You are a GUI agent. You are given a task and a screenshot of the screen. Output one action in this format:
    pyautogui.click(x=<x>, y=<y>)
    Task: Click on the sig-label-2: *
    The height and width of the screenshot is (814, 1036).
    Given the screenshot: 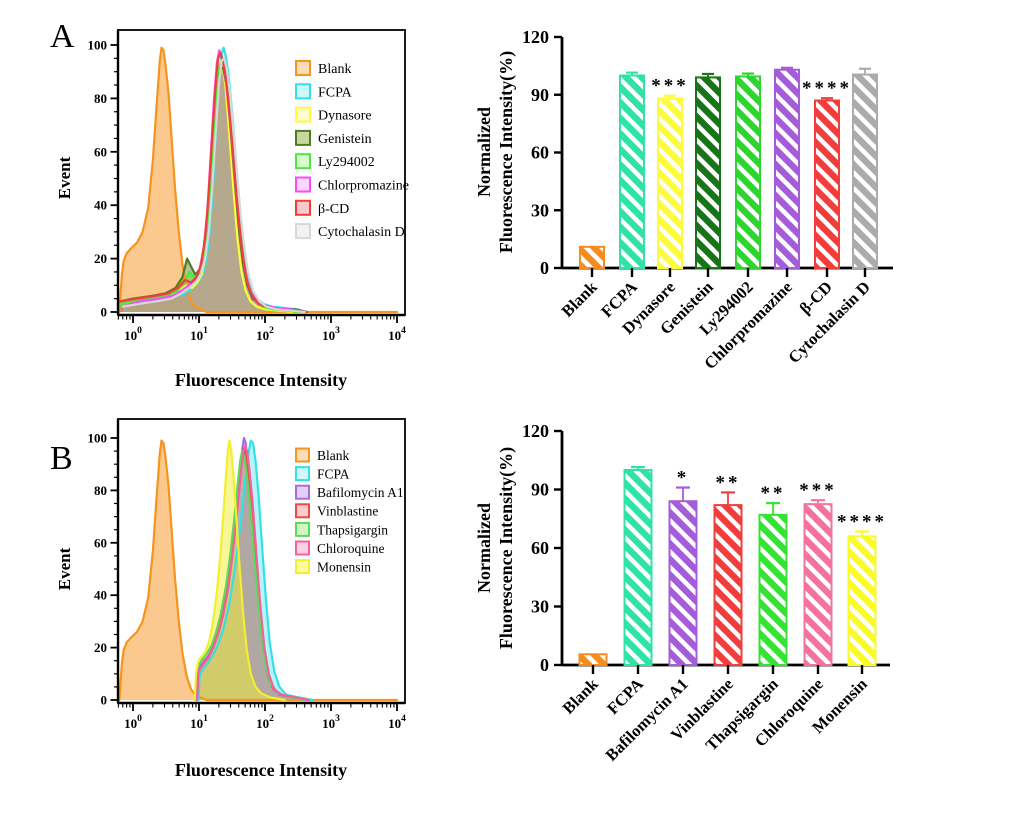 What is the action you would take?
    pyautogui.click(x=683, y=478)
    